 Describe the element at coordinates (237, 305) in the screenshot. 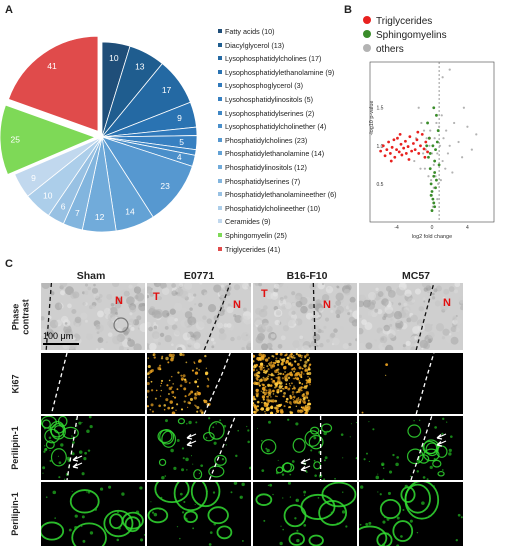

I see `normal-tissue-label: N` at that location.